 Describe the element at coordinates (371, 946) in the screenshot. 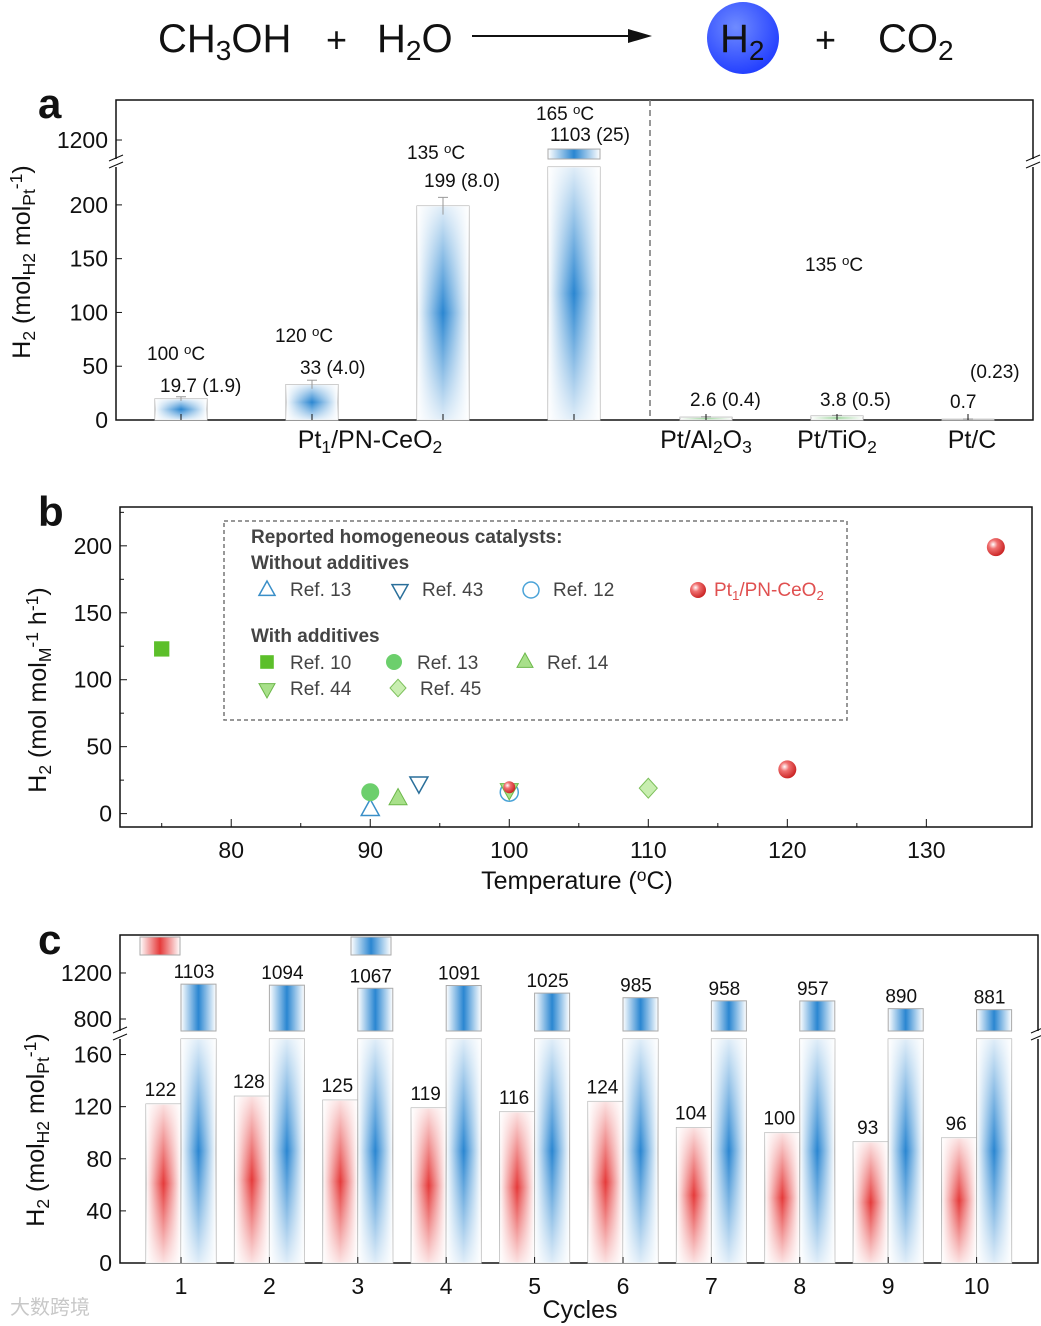

I see `legend-swatch-blue` at that location.